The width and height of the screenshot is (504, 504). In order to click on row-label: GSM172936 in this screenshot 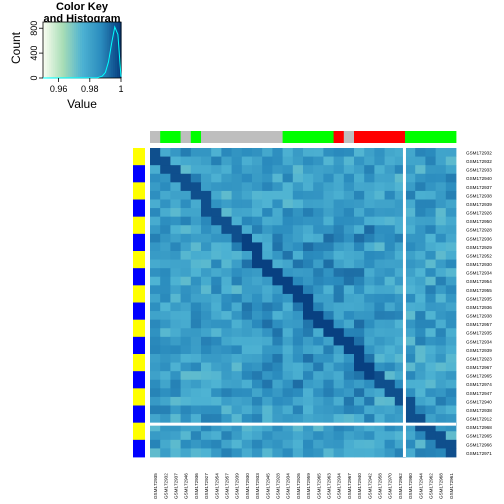, I will do `click(479, 238)`.